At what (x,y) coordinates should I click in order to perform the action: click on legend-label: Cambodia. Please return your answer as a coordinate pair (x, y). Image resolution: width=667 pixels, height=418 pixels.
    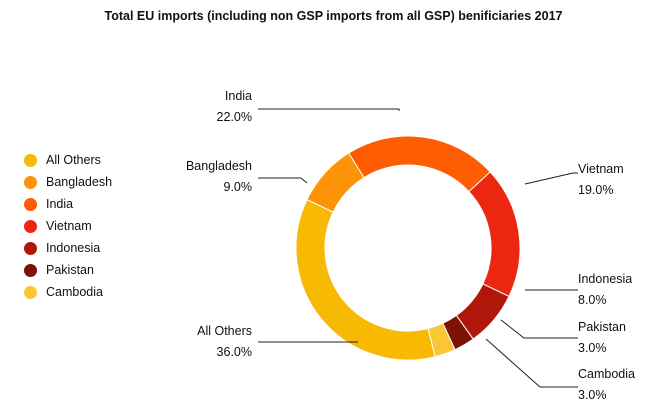
    Looking at the image, I should click on (74, 292).